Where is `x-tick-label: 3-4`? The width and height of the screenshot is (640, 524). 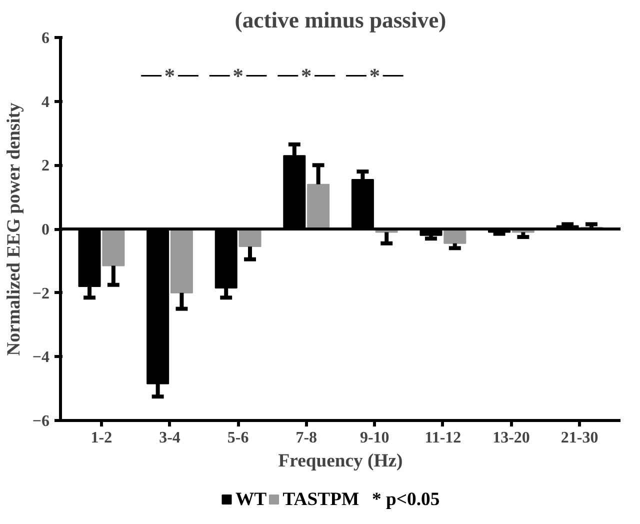
x-tick-label: 3-4 is located at coordinates (169, 438).